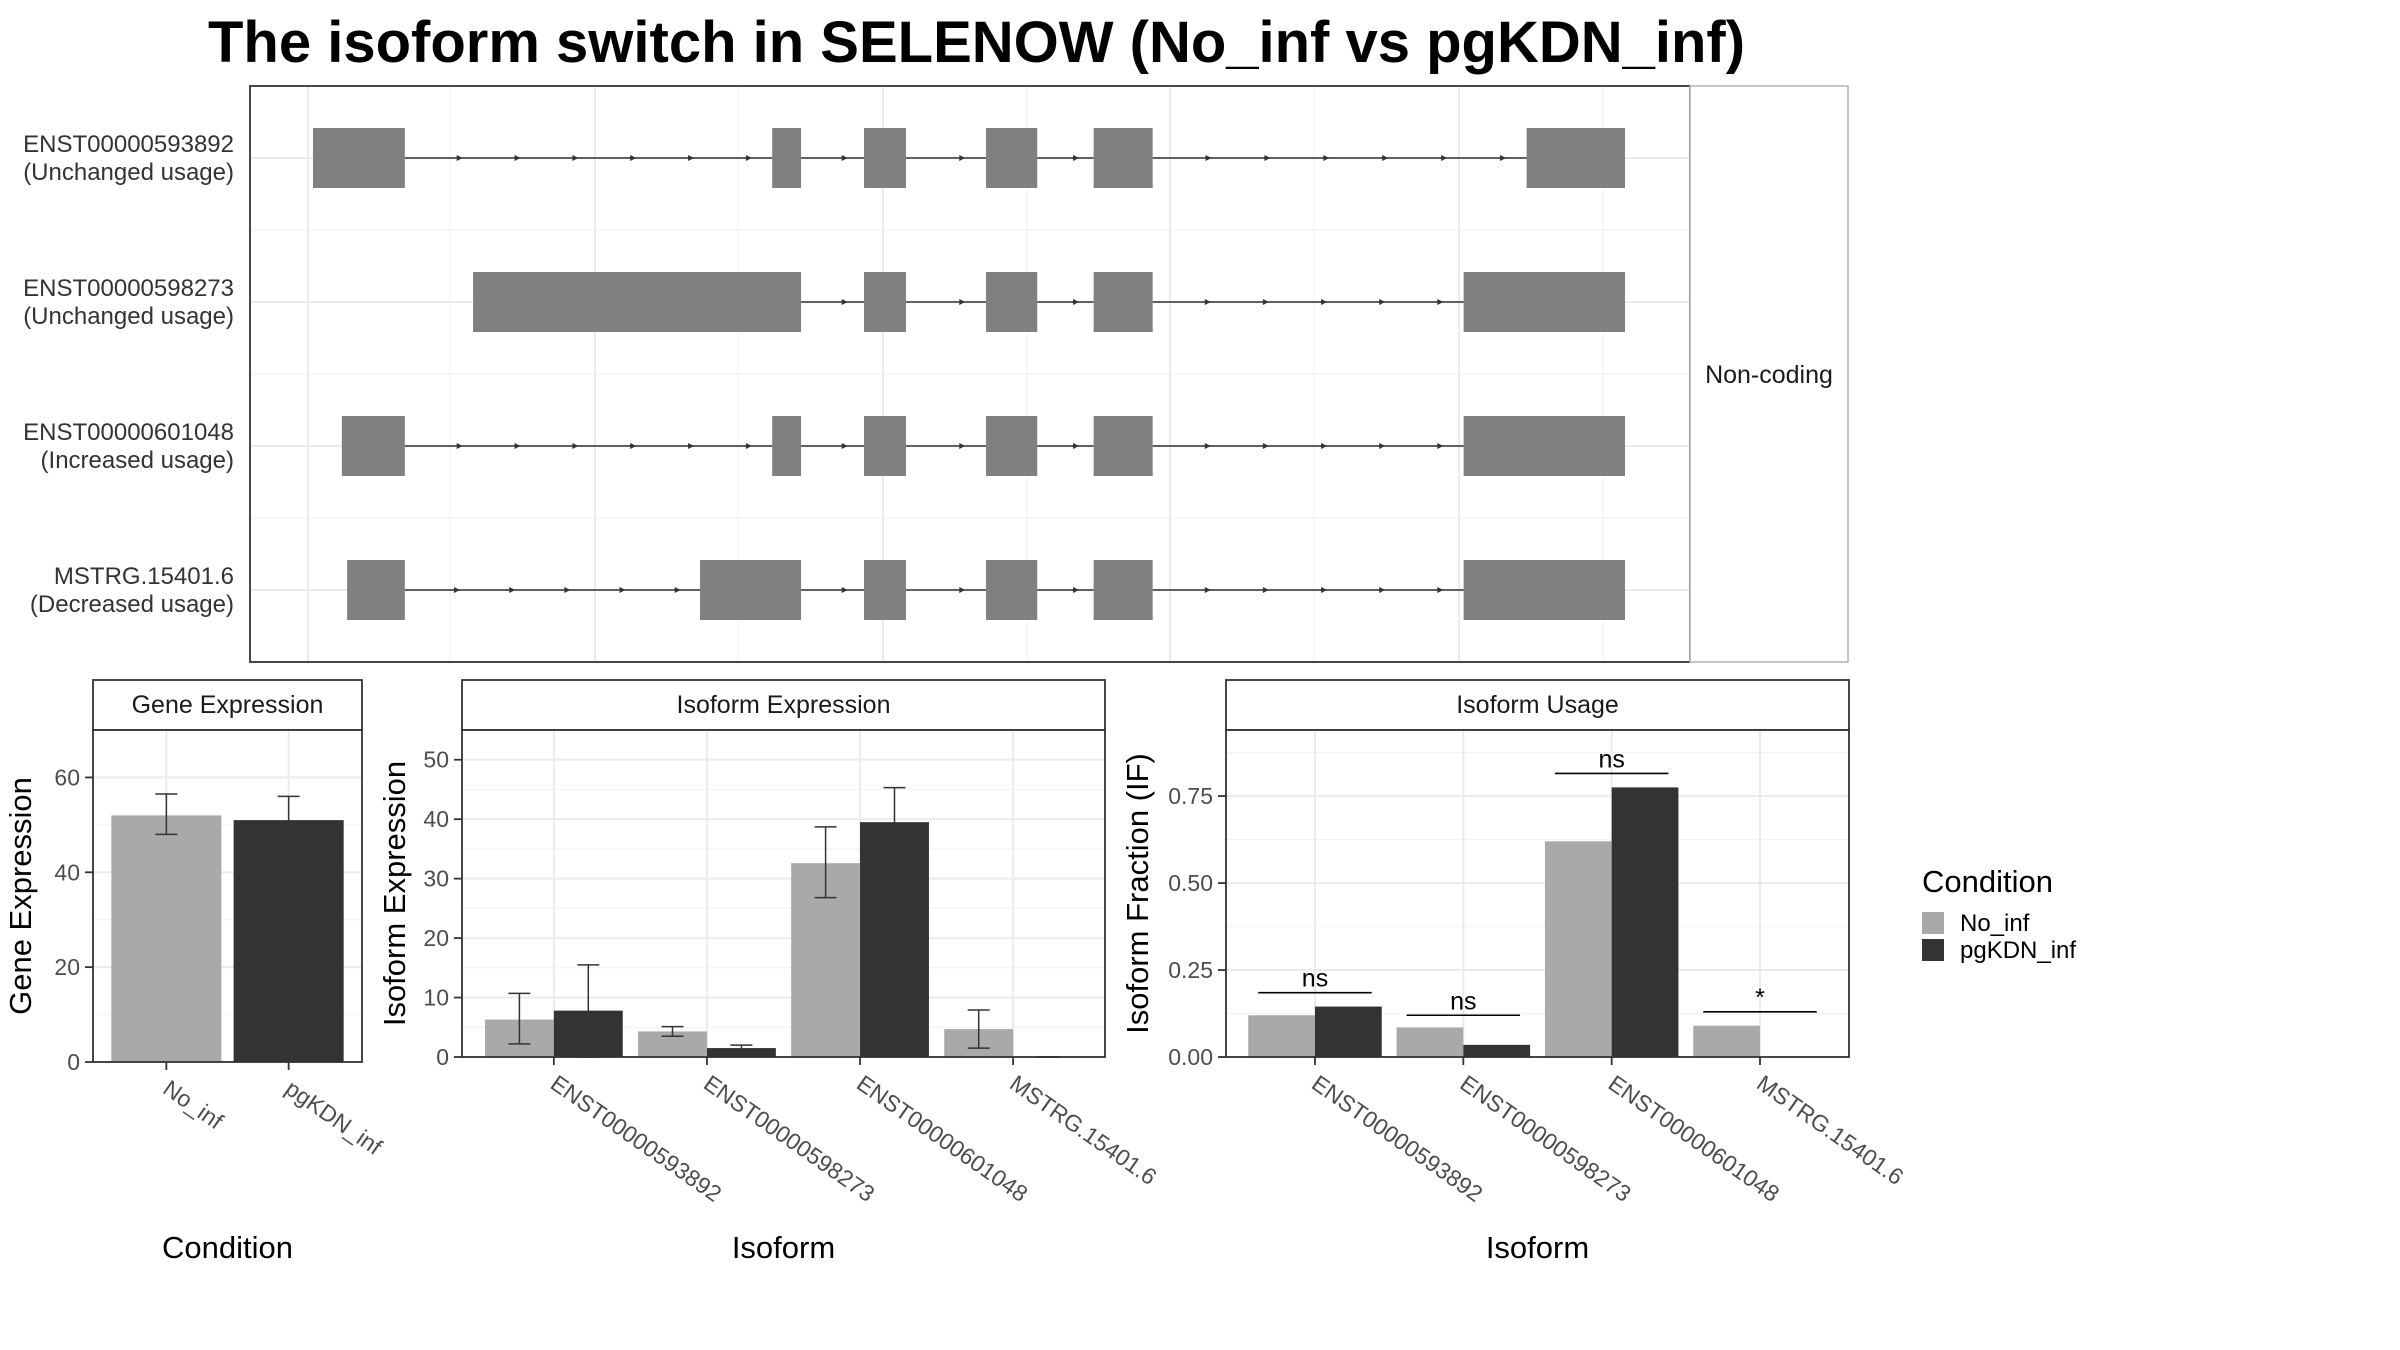  Describe the element at coordinates (1933, 923) in the screenshot. I see `legend-swatch-no-inf` at that location.